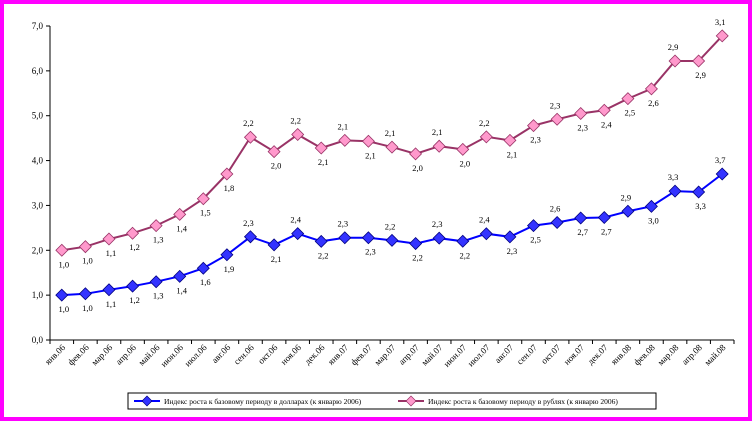 The width and height of the screenshot is (752, 421). I want to click on series-1-data-label: 1,0, so click(63, 309).